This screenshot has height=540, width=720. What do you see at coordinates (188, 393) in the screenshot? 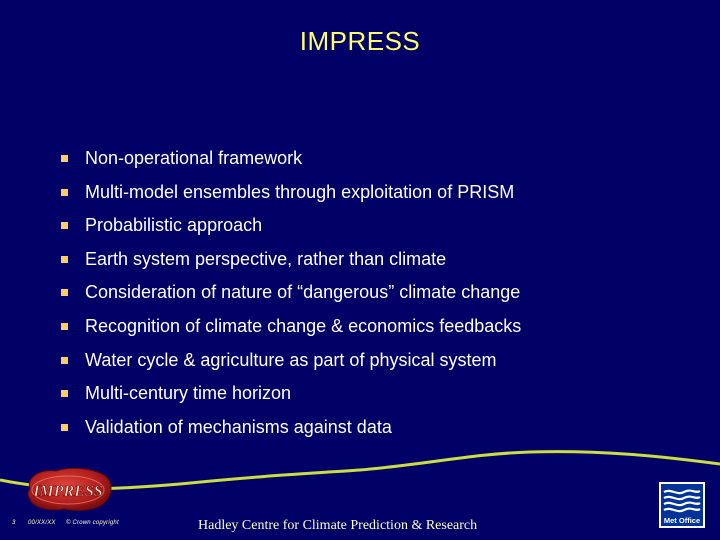
I see `bullet-text: Multi-century time horizon` at bounding box center [188, 393].